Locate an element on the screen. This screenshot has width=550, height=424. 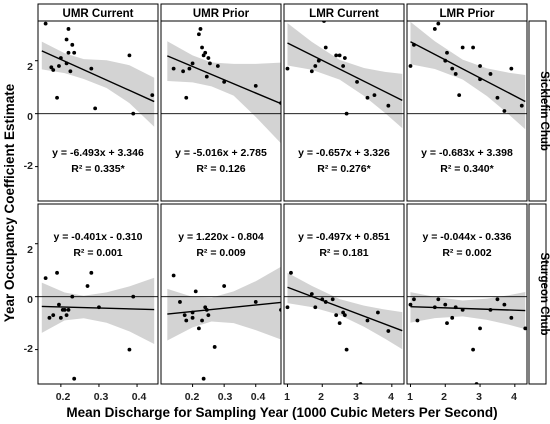
r-squared-label: R² = 0.002 is located at coordinates (466, 253).